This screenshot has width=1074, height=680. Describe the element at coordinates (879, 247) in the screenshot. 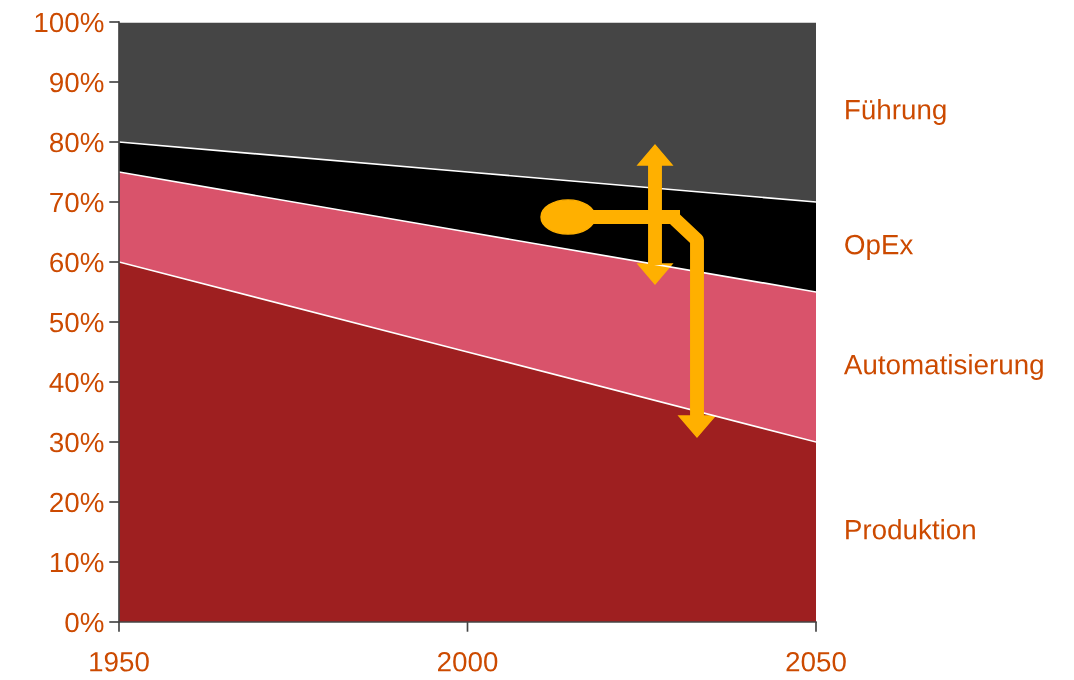

I see `series-label: OpEx` at that location.